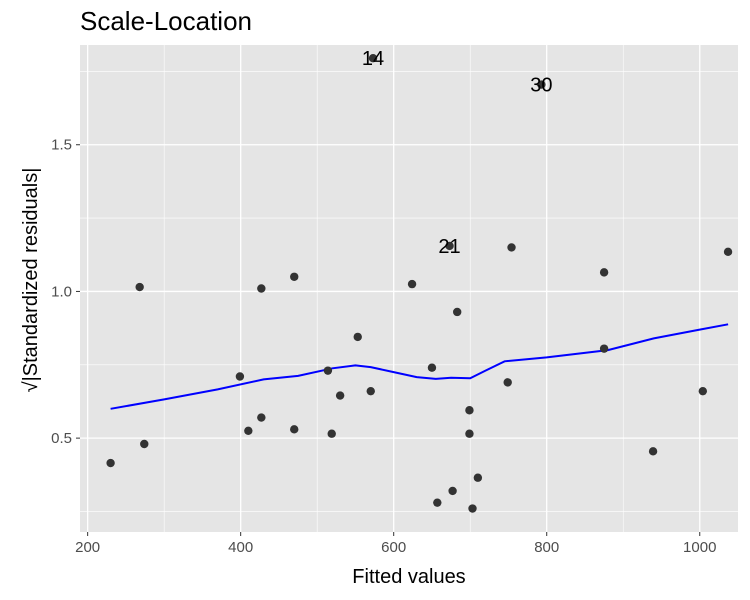  What do you see at coordinates (61, 438) in the screenshot?
I see `y-tick-label: 0.5` at bounding box center [61, 438].